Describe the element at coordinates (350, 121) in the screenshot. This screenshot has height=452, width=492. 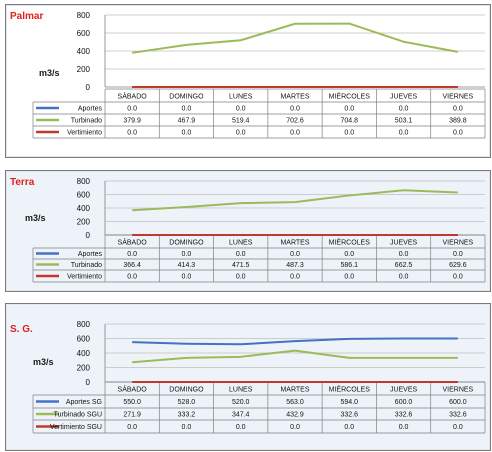
I see `data-label: 704.8` at that location.